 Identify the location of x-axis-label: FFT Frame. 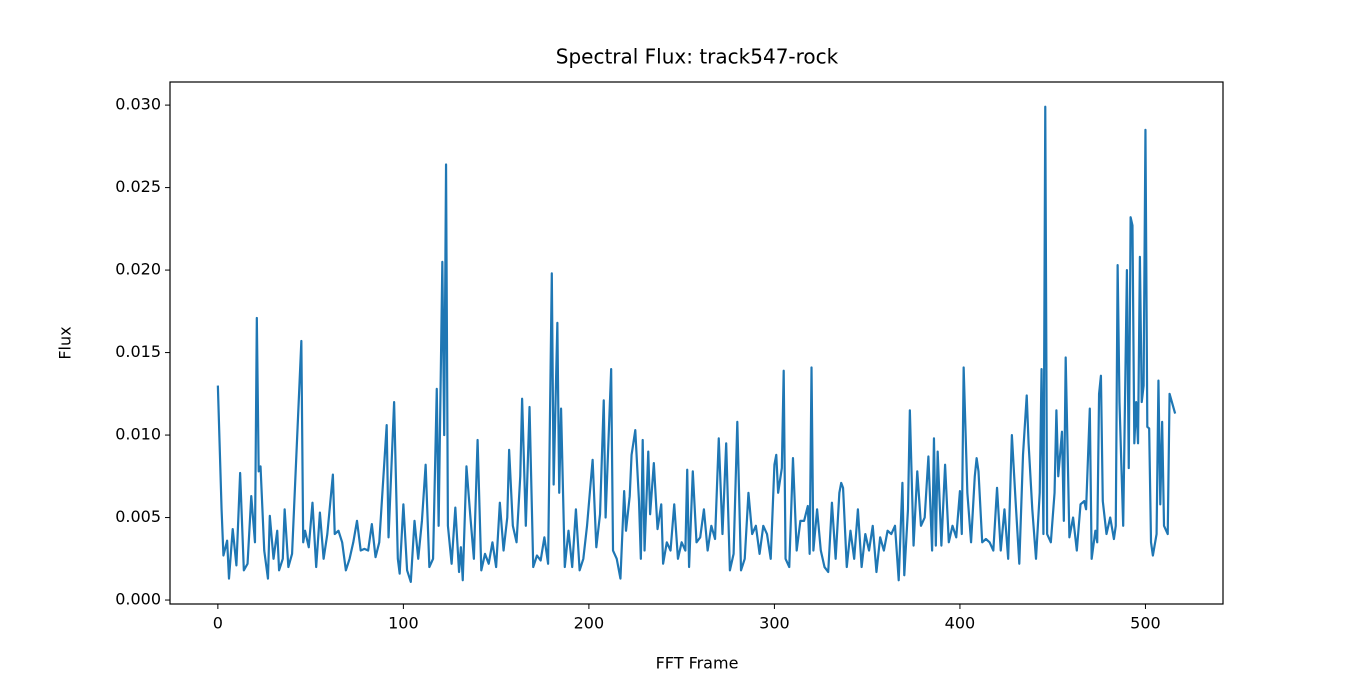
(697, 663).